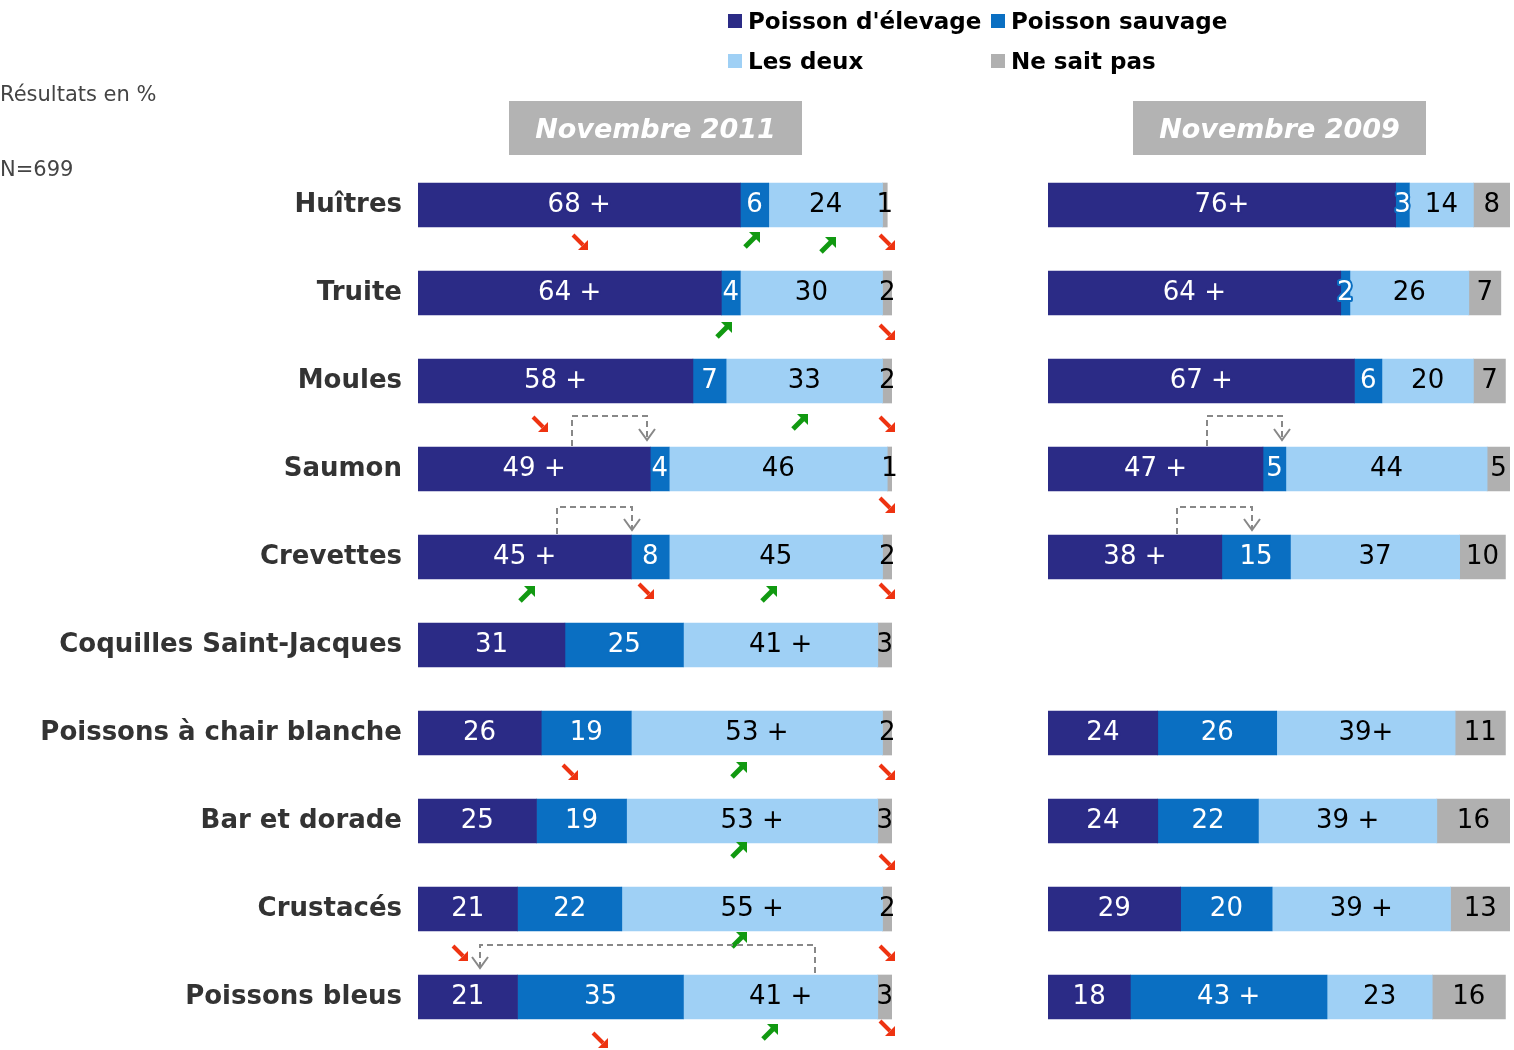 The height and width of the screenshot is (1050, 1514). Describe the element at coordinates (811, 290) in the screenshot. I see `data-label: 30` at that location.